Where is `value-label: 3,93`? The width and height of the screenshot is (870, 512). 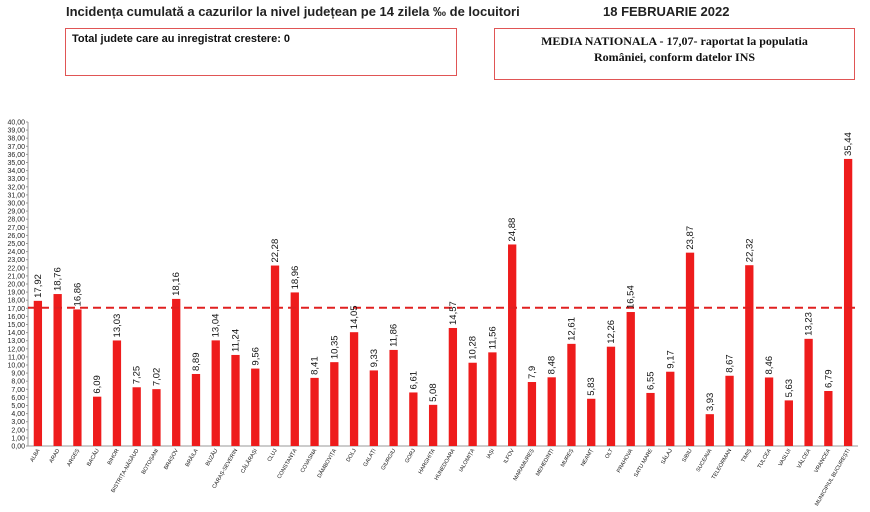 value-label: 3,93 is located at coordinates (710, 402).